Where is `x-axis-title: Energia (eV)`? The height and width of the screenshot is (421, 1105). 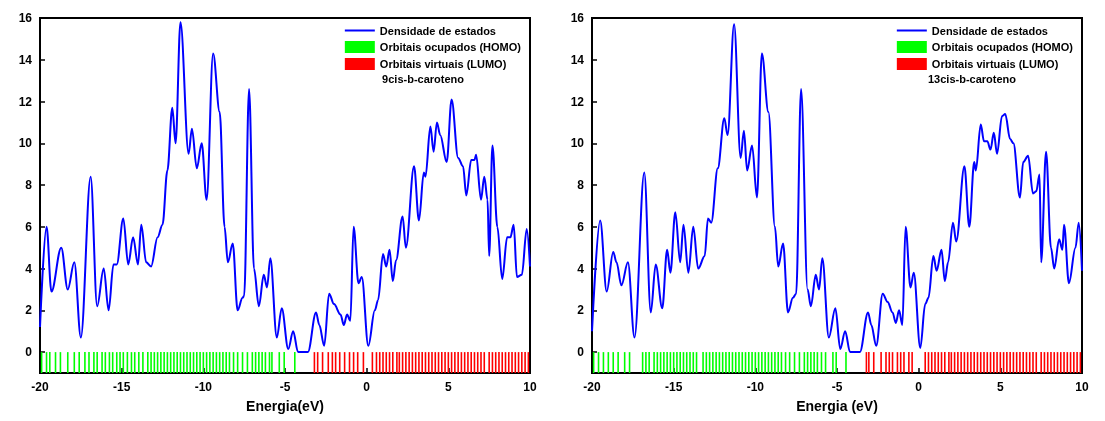 x-axis-title: Energia (eV) is located at coordinates (837, 406).